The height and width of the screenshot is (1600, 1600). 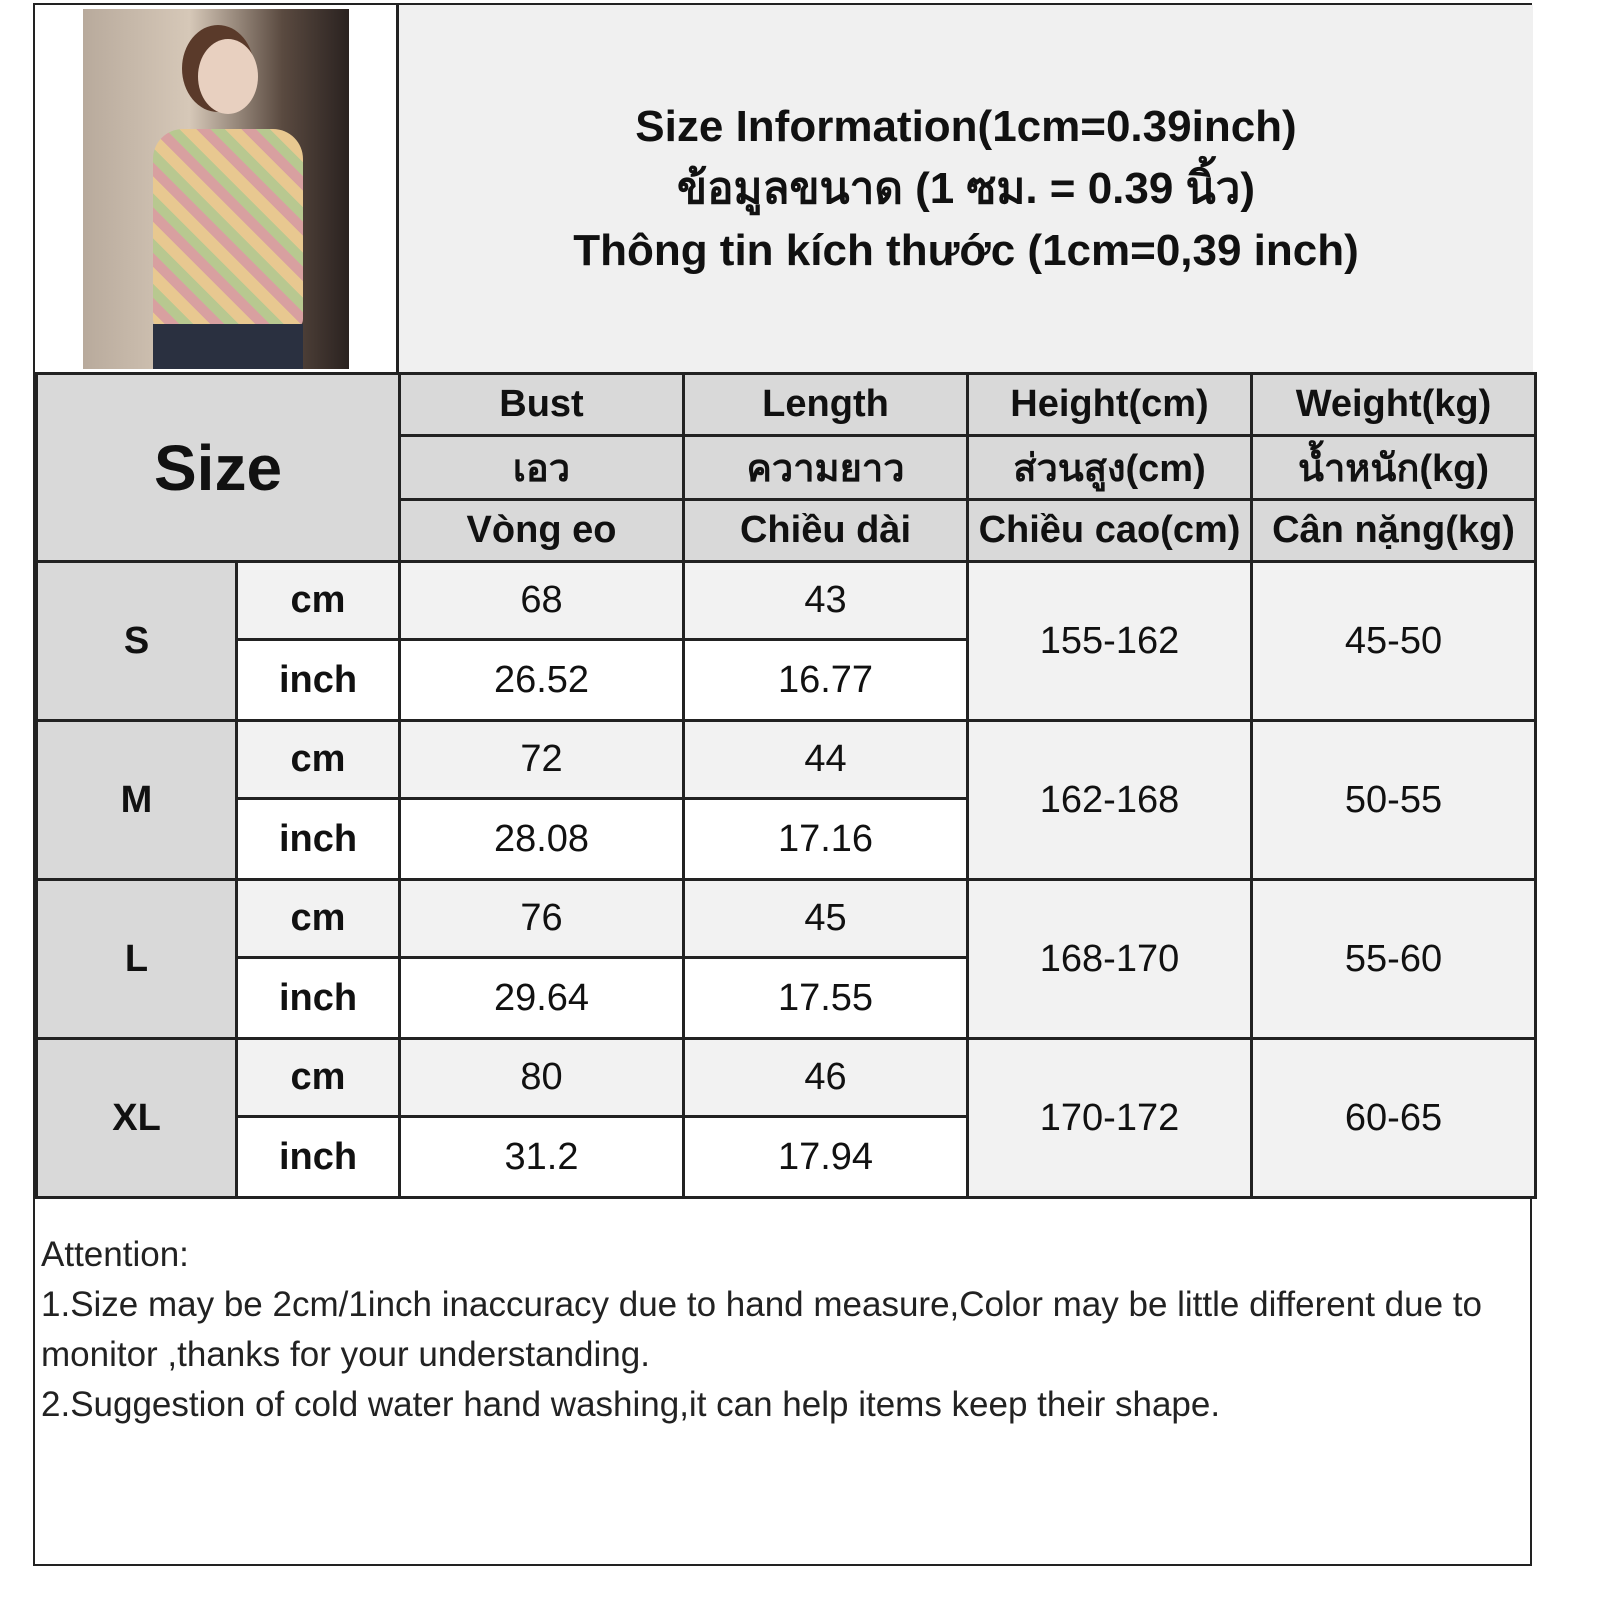 I want to click on length-inch: 17.94, so click(x=825, y=1157).